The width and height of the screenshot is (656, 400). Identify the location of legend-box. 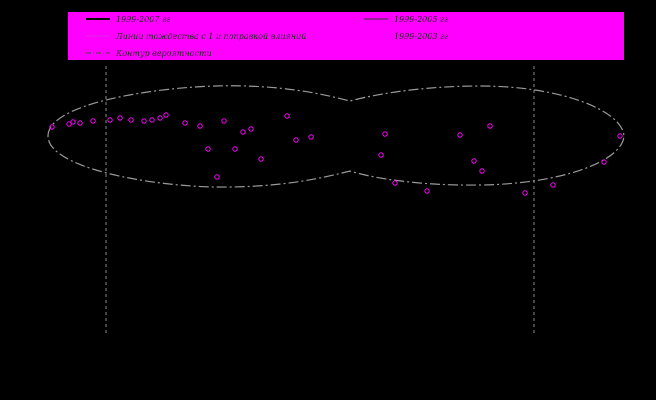
(346, 36).